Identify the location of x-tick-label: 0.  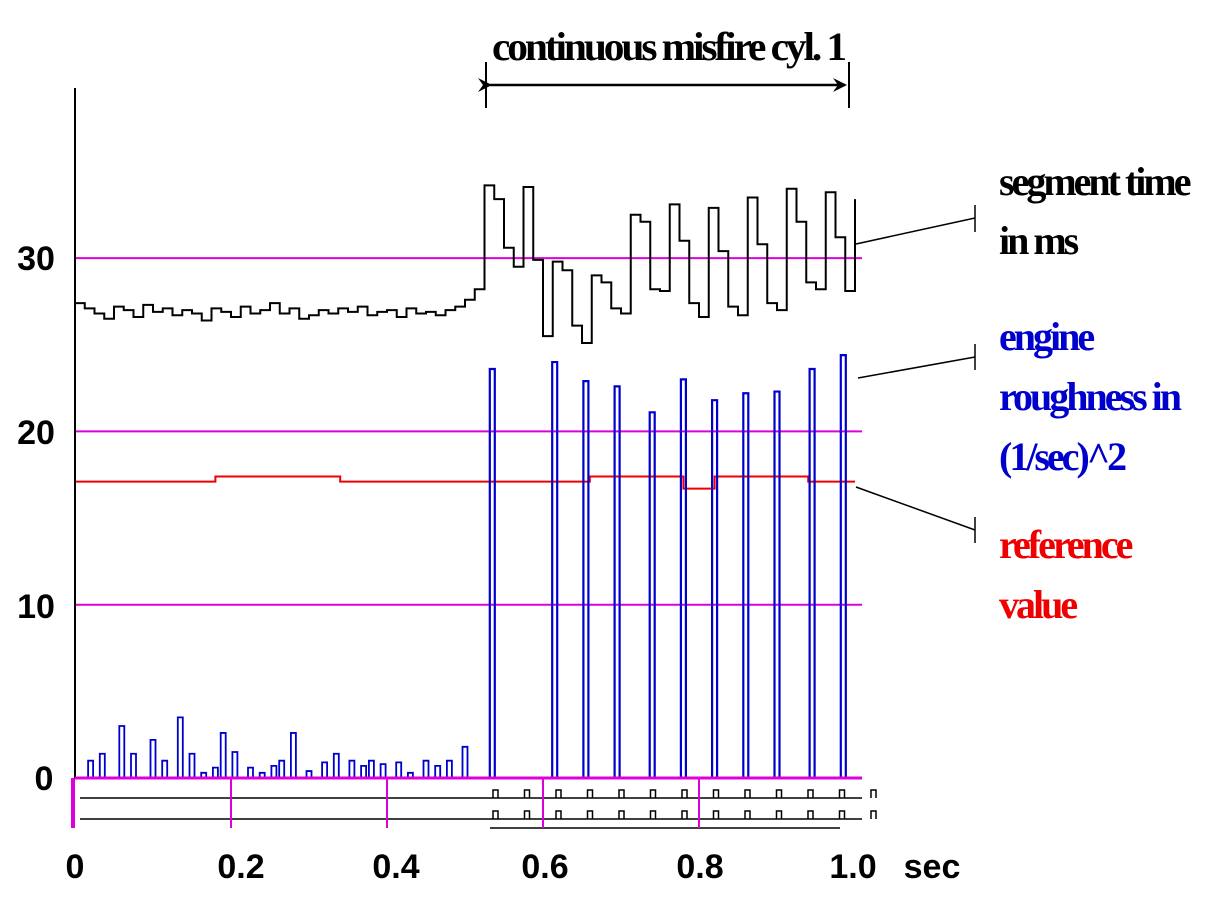
(75, 867).